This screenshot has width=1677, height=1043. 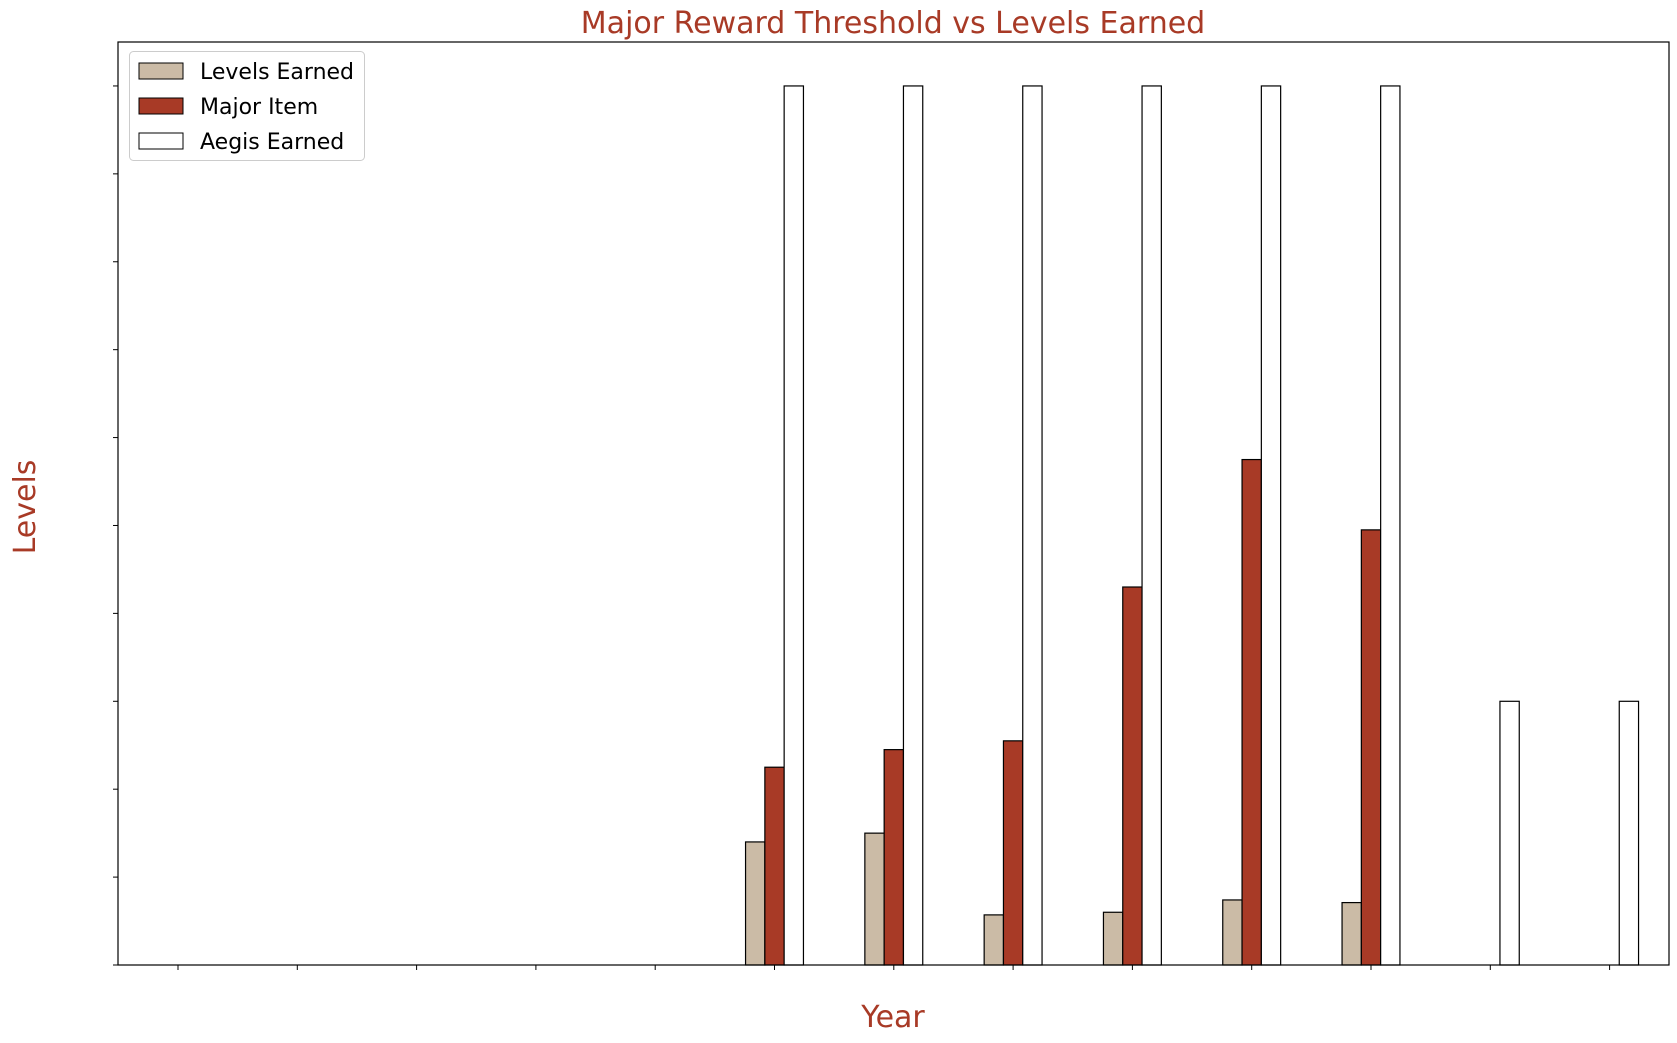 What do you see at coordinates (161, 106) in the screenshot?
I see `legend-swatch-major-item` at bounding box center [161, 106].